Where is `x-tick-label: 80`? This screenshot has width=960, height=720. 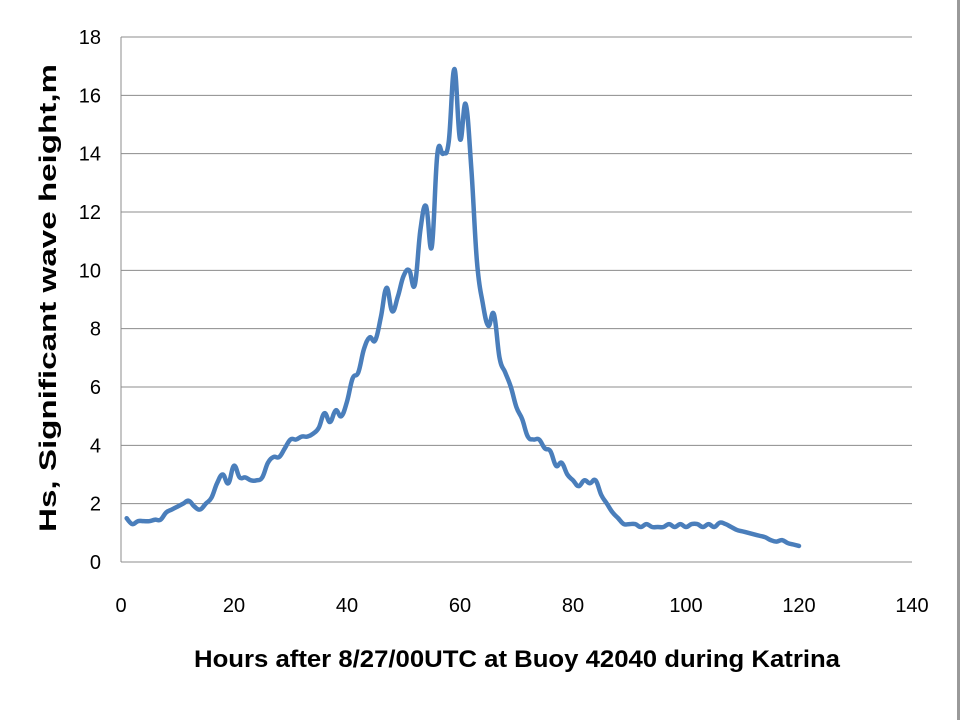 x-tick-label: 80 is located at coordinates (573, 606).